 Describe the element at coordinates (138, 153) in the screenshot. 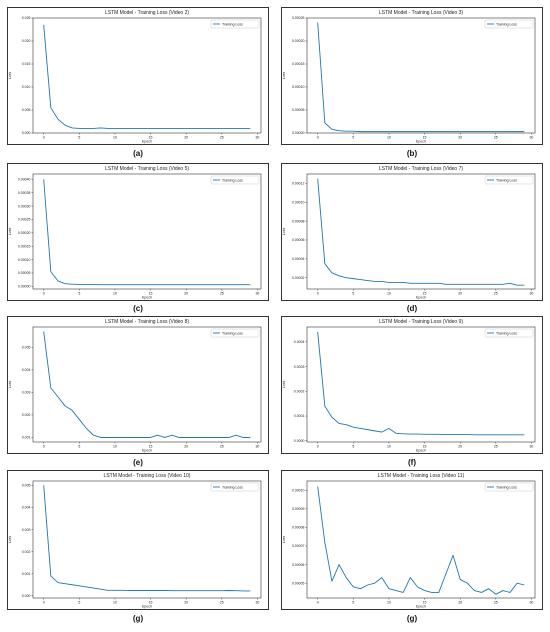

I see `panel-caption: (a)` at that location.